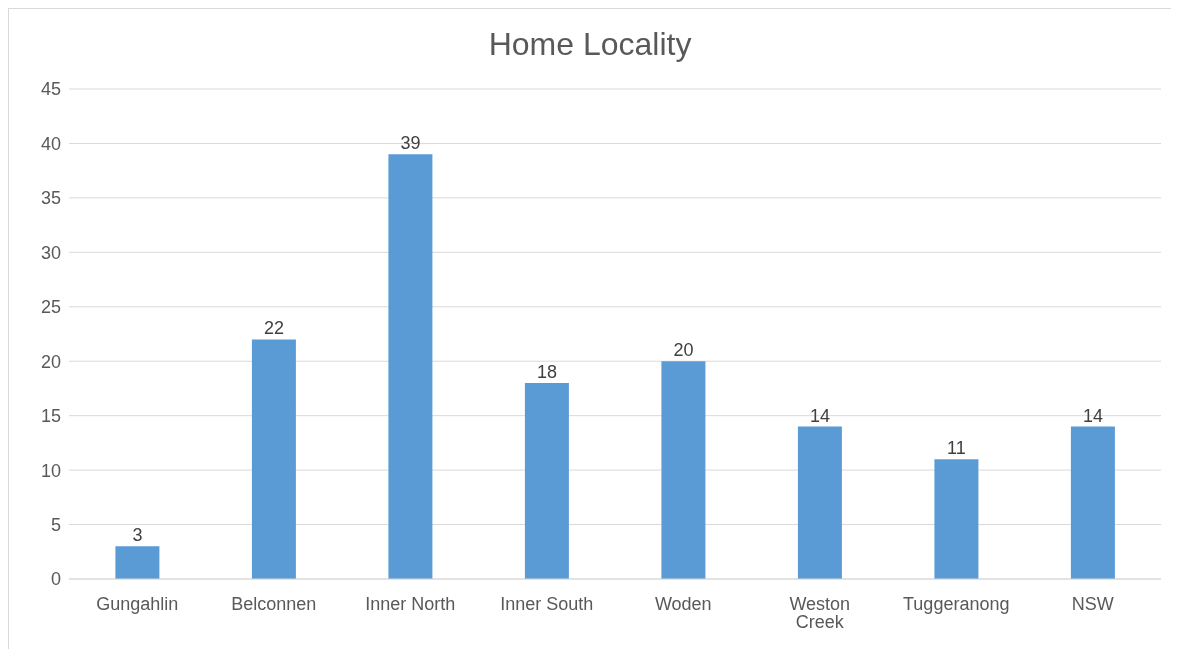 The width and height of the screenshot is (1178, 650). What do you see at coordinates (274, 603) in the screenshot?
I see `x-tick-label: Belconnen` at bounding box center [274, 603].